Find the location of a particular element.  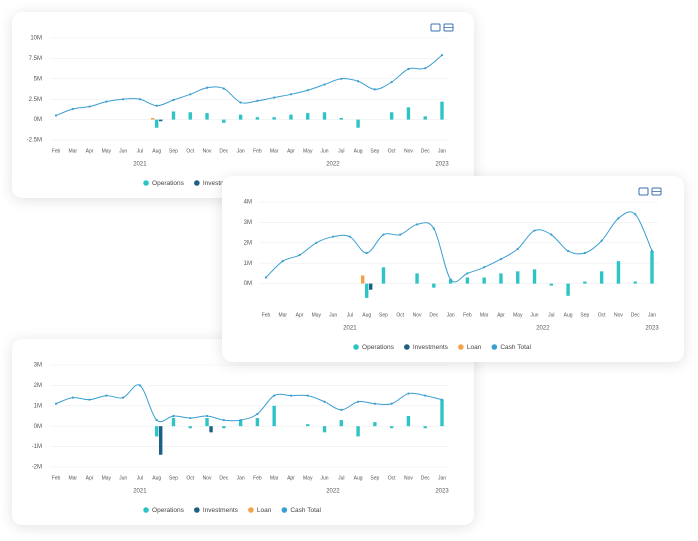

legend-label: Investments is located at coordinates (221, 183).